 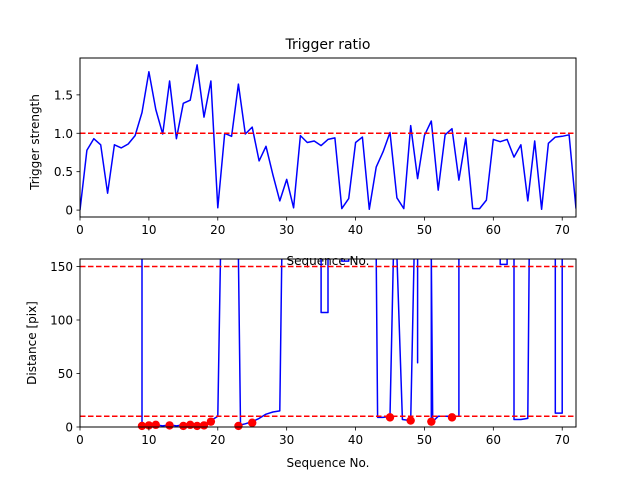 I want to click on y-tick-label: 0.5, so click(x=63, y=172).